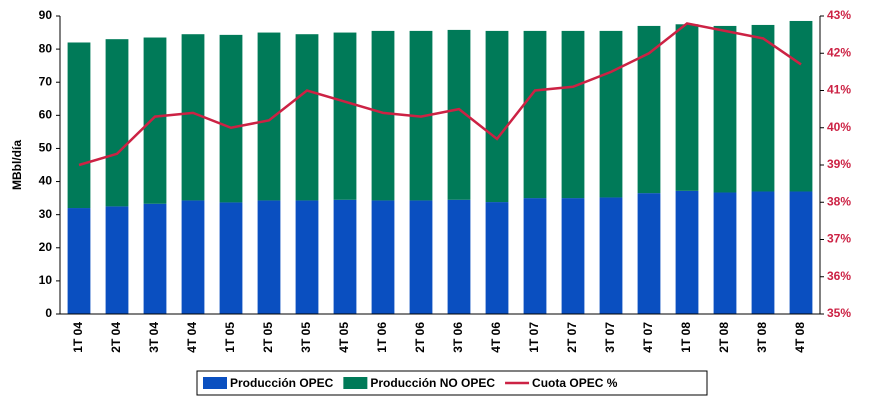 Image resolution: width=871 pixels, height=401 pixels. Describe the element at coordinates (839, 239) in the screenshot. I see `y2-tick-label: 37%` at that location.